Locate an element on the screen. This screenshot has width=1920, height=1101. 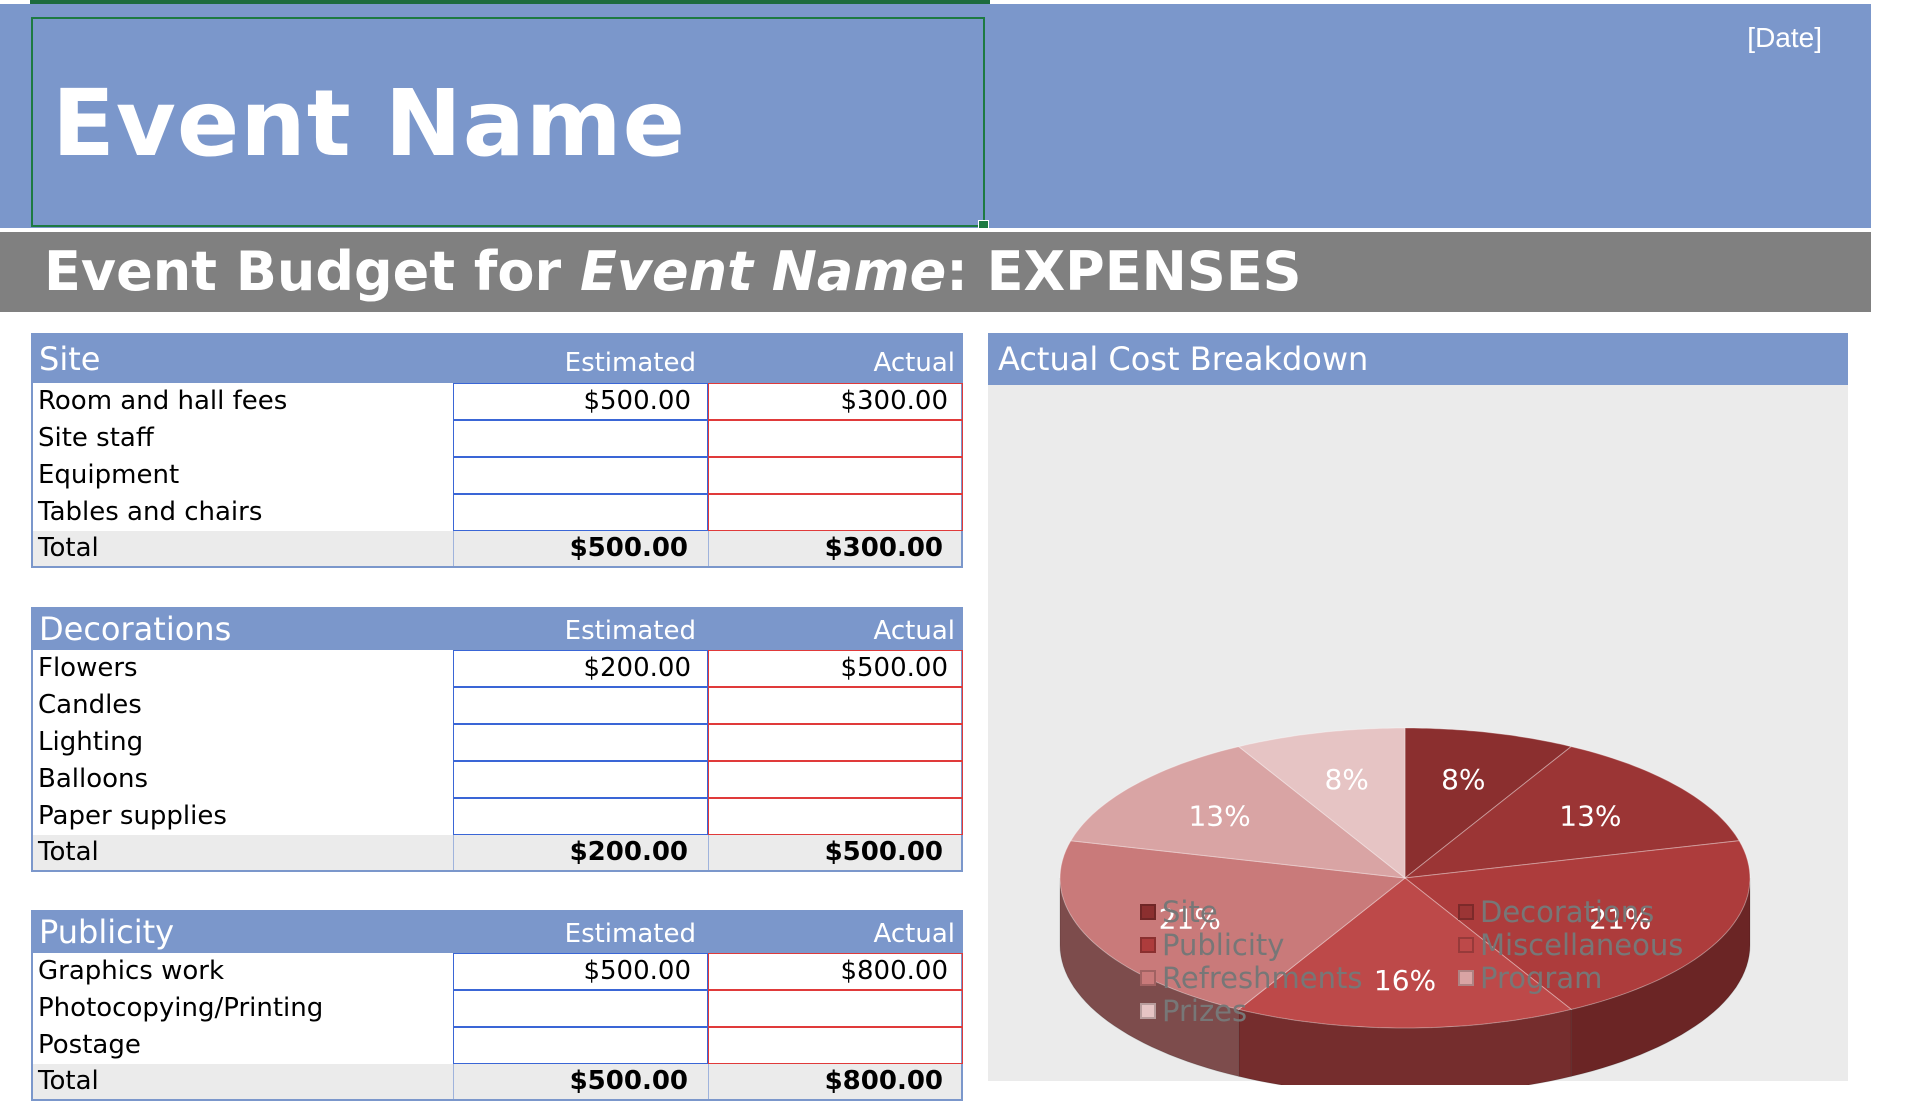
row-label: Lighting is located at coordinates (91, 742).